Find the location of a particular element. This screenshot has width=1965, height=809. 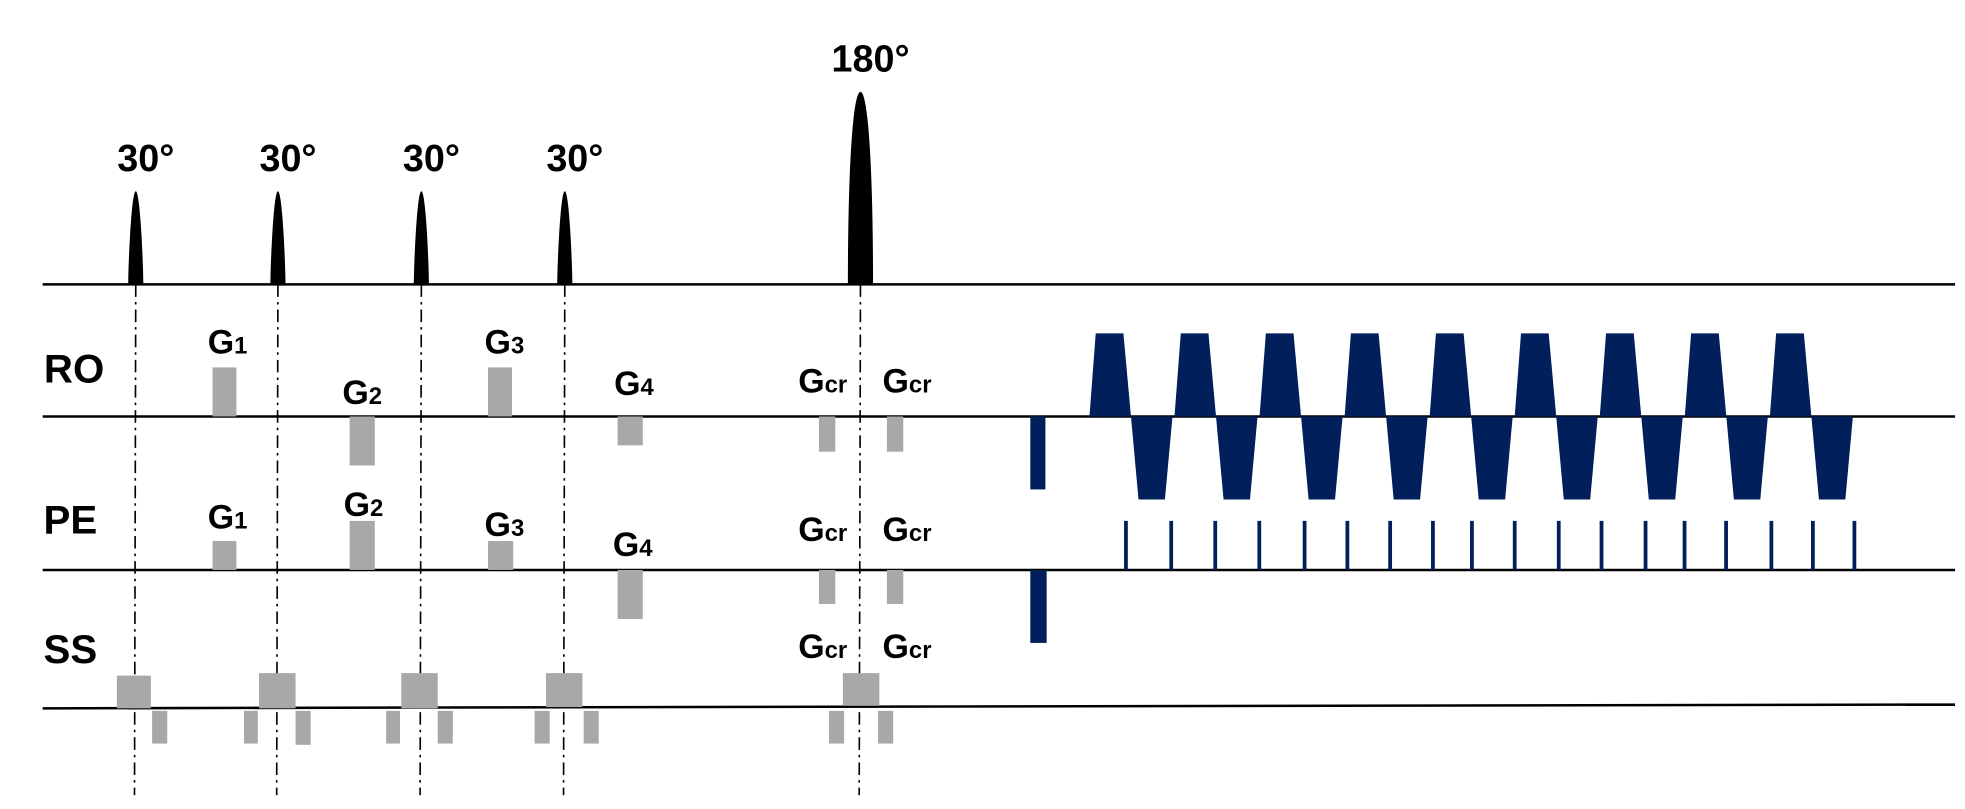

slice-prephaser is located at coordinates (1038, 606).